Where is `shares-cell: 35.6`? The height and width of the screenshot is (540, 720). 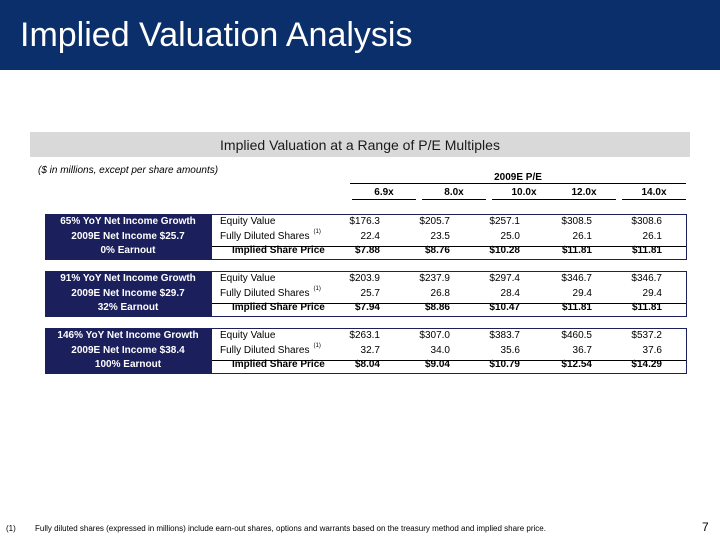 shares-cell: 35.6 is located at coordinates (510, 350).